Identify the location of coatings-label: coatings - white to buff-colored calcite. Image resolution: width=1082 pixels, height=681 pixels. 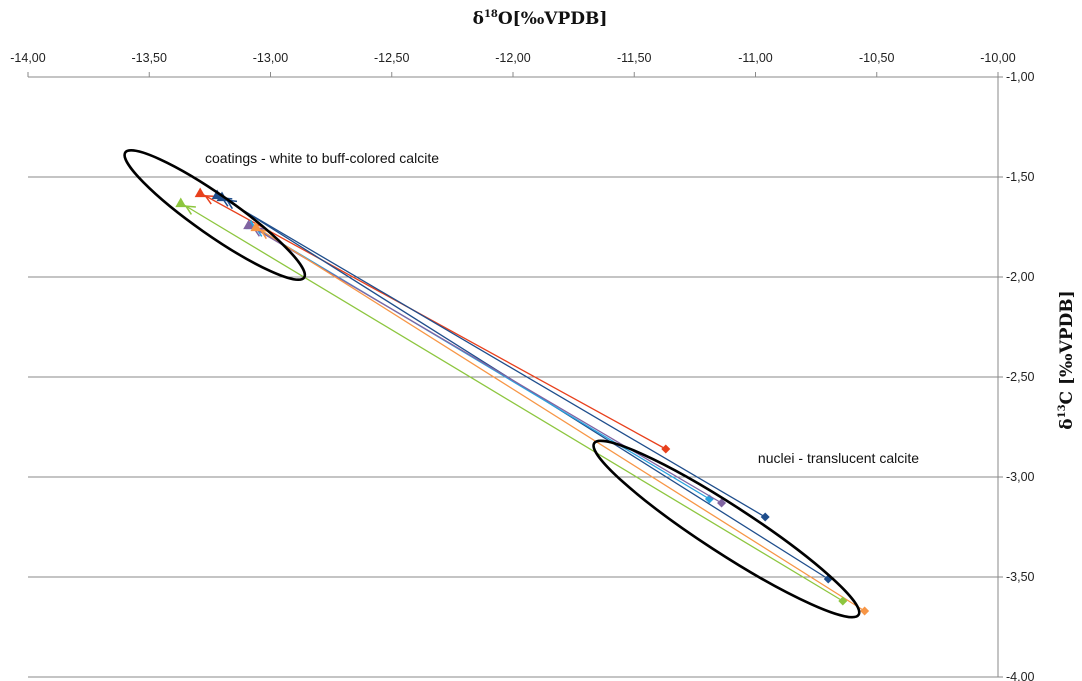
(322, 158).